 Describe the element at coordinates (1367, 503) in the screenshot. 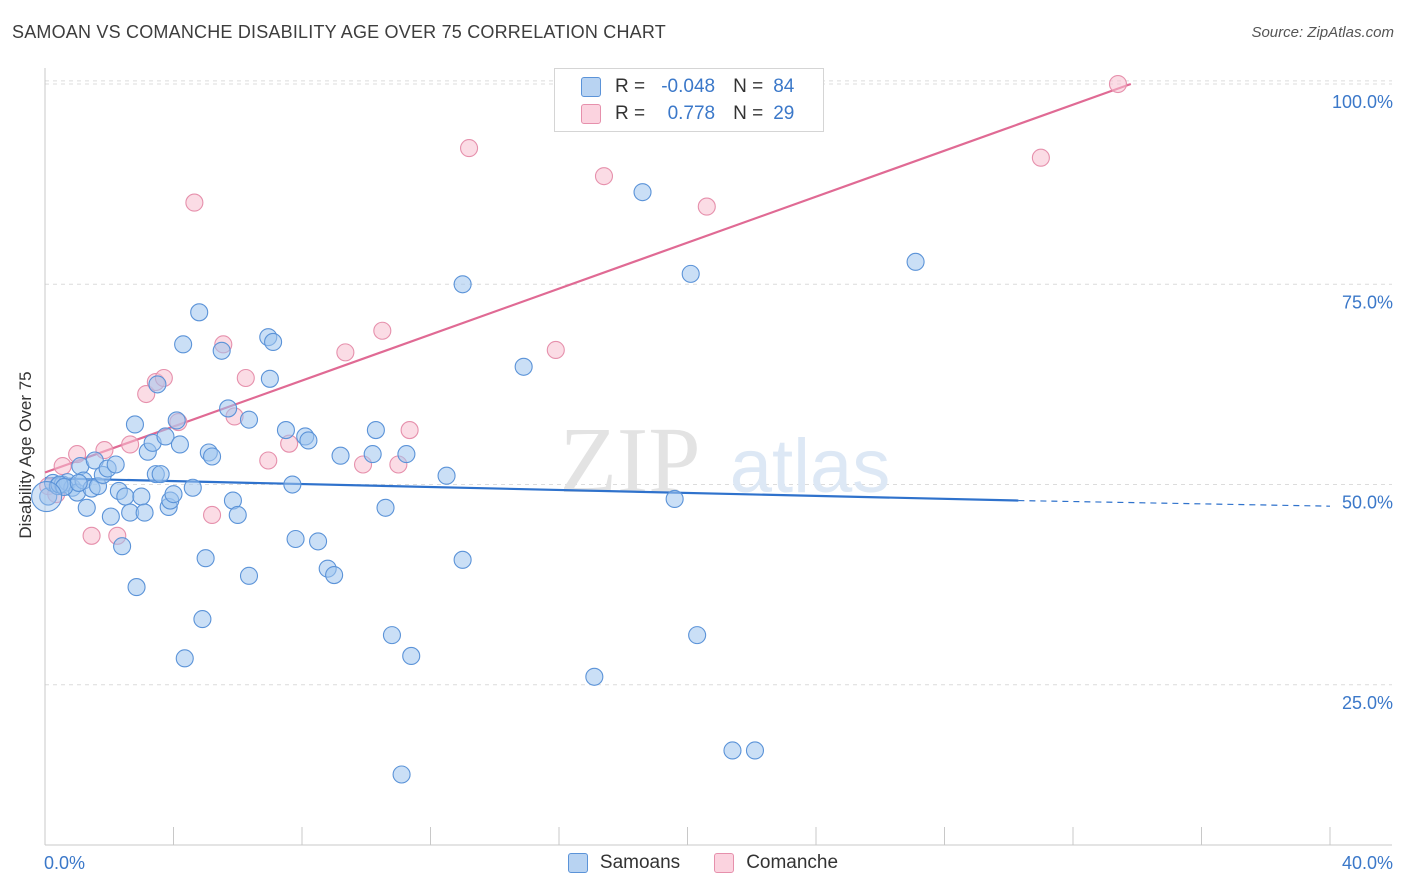

I see `y-tick-label: 50.0%` at that location.